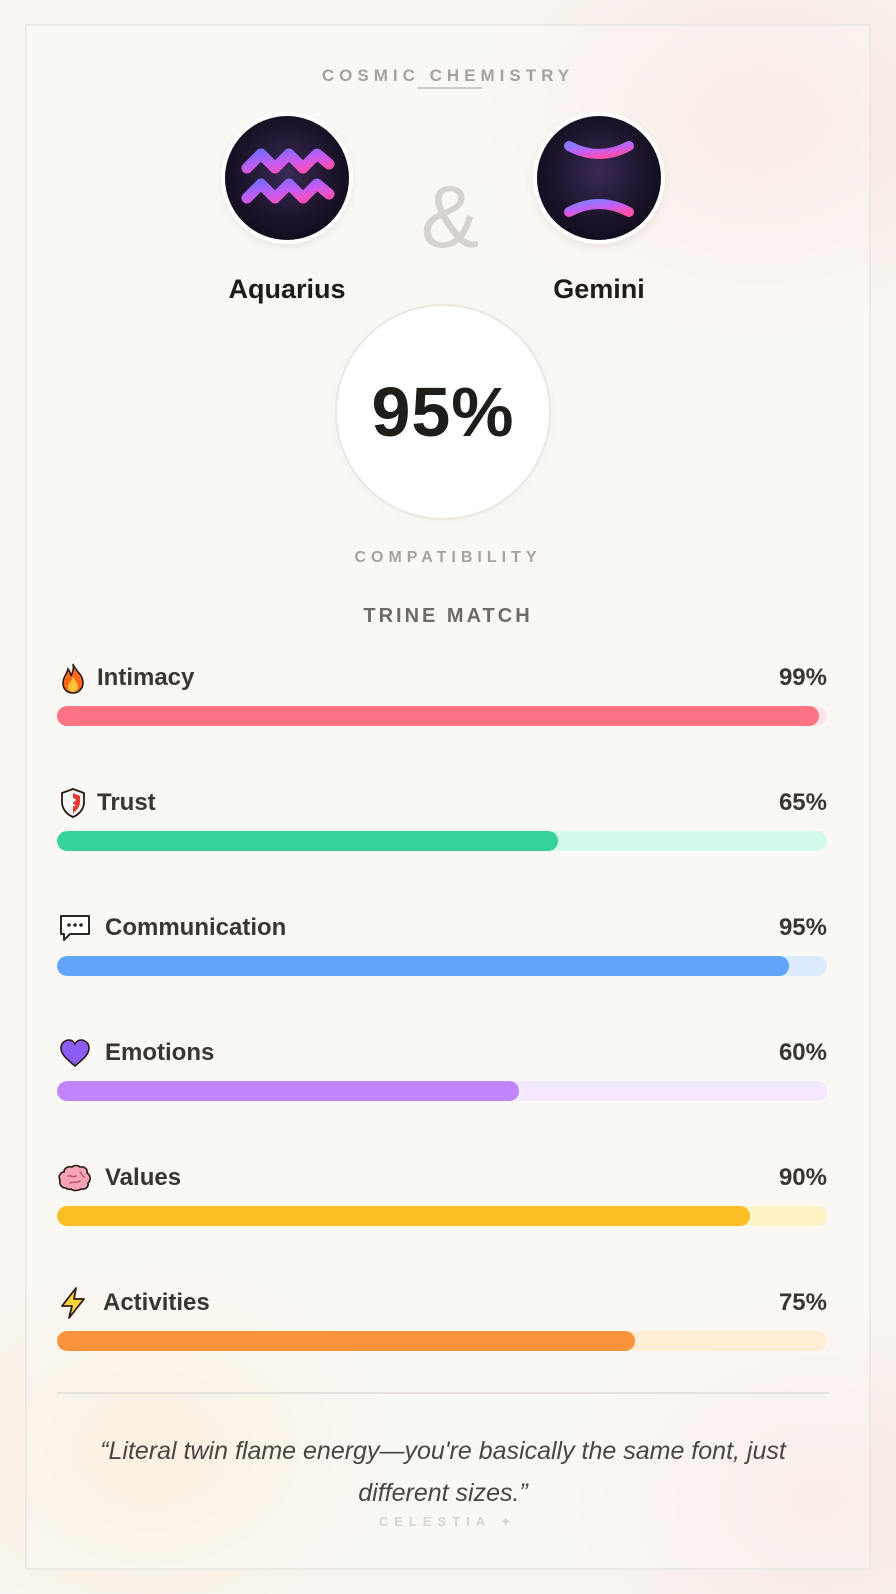 The image size is (896, 1594). I want to click on brand-watermark: CELESTIA ✦, so click(448, 1521).